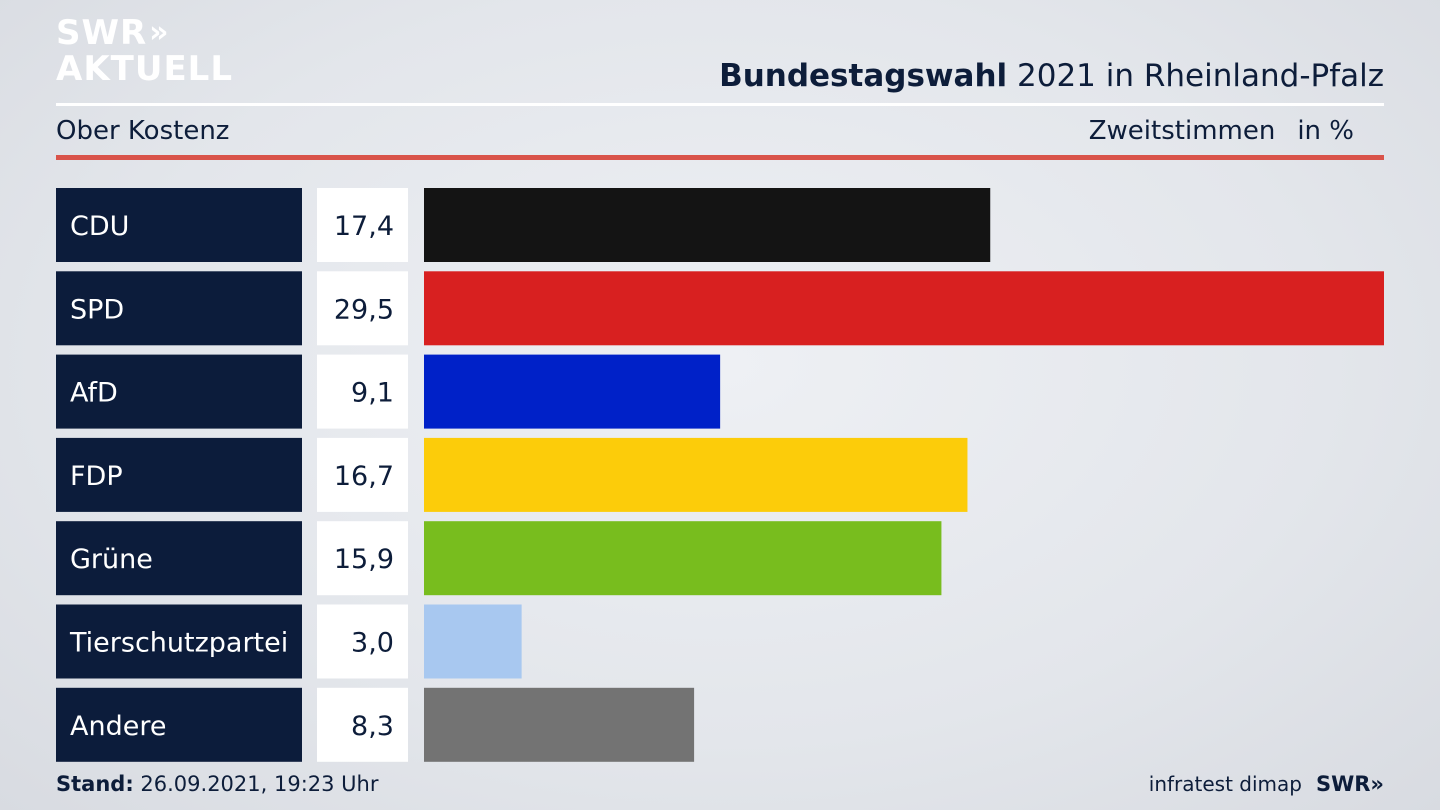 The height and width of the screenshot is (810, 1440). What do you see at coordinates (97, 309) in the screenshot?
I see `party-label-spd: SPD` at bounding box center [97, 309].